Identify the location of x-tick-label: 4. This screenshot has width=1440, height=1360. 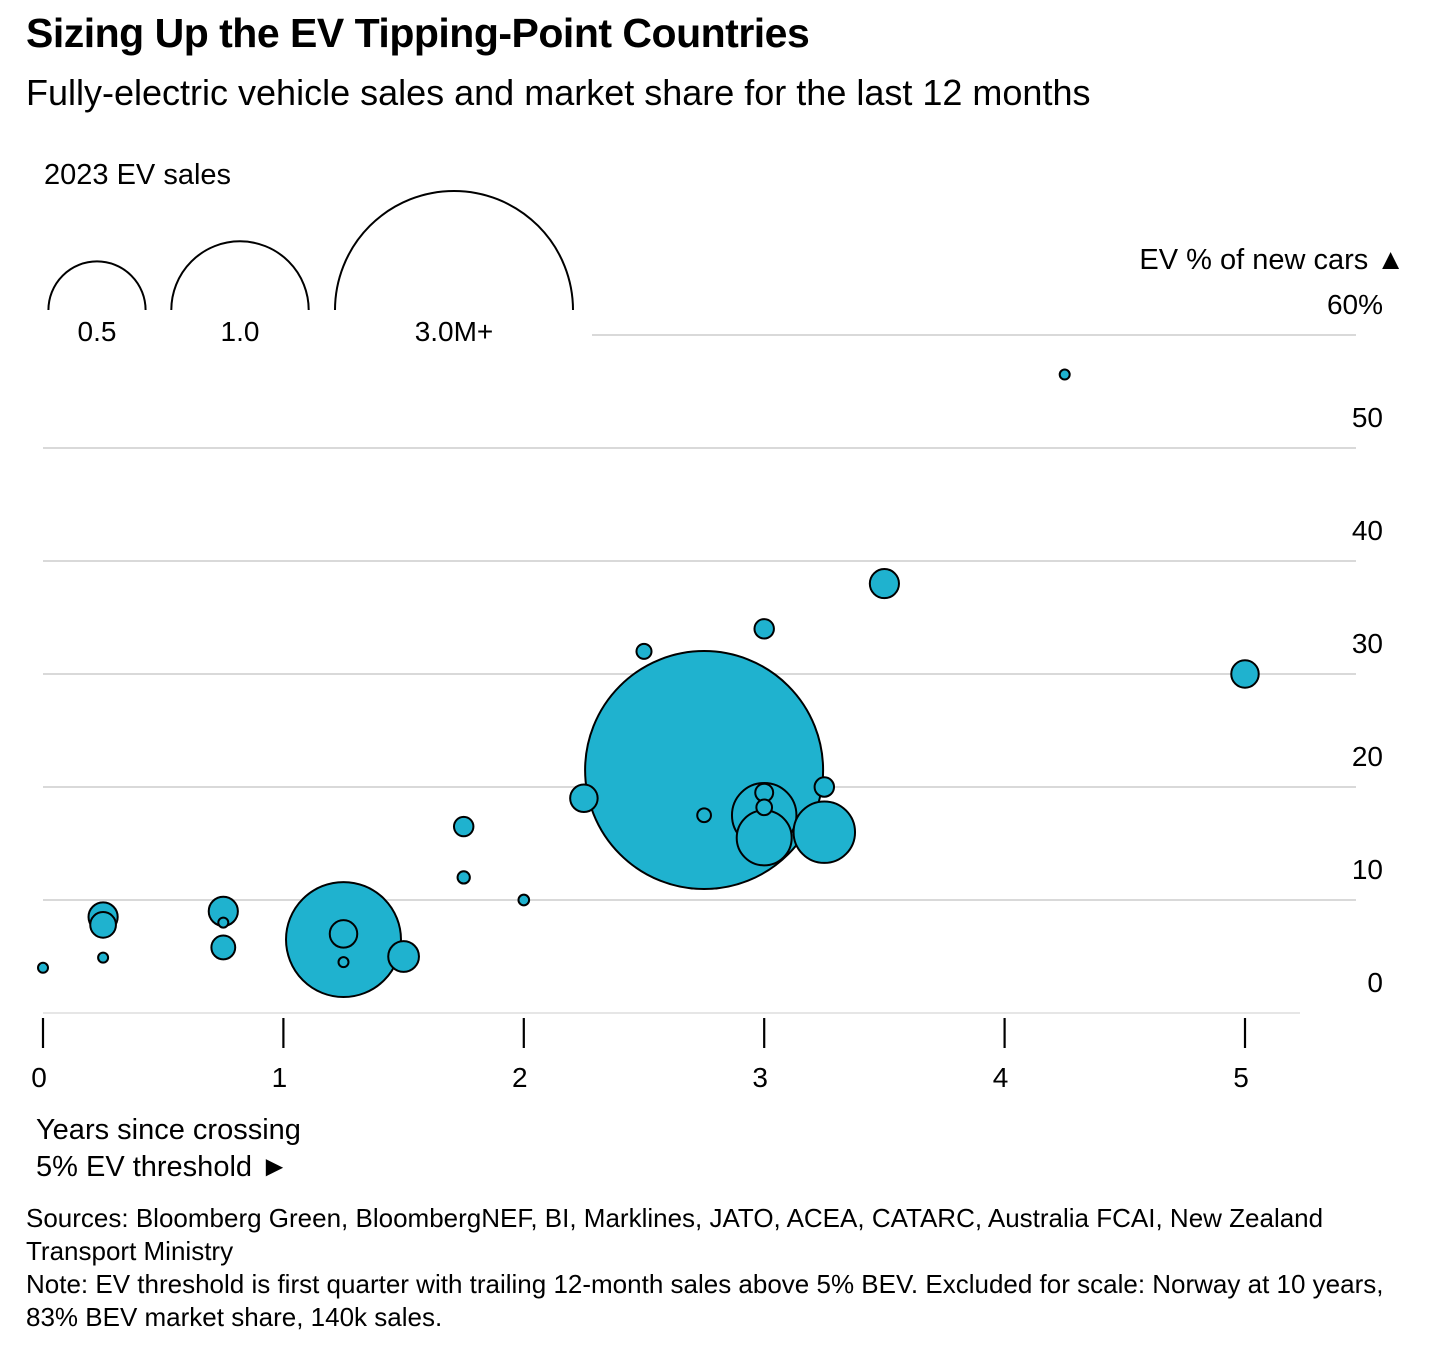
(1001, 1077).